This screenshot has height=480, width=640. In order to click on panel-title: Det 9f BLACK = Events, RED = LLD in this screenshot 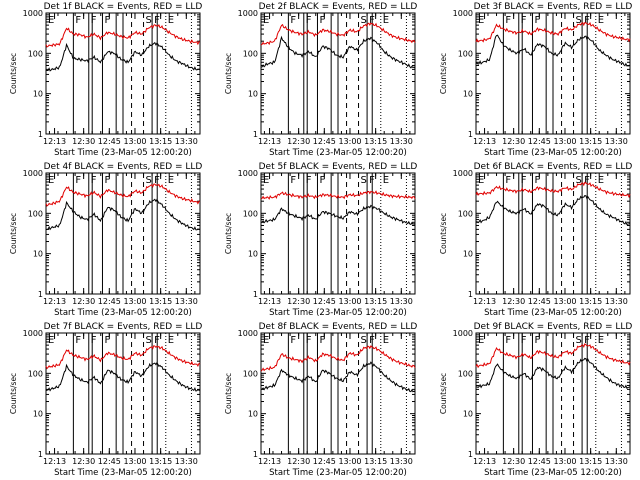, I will do `click(553, 327)`.